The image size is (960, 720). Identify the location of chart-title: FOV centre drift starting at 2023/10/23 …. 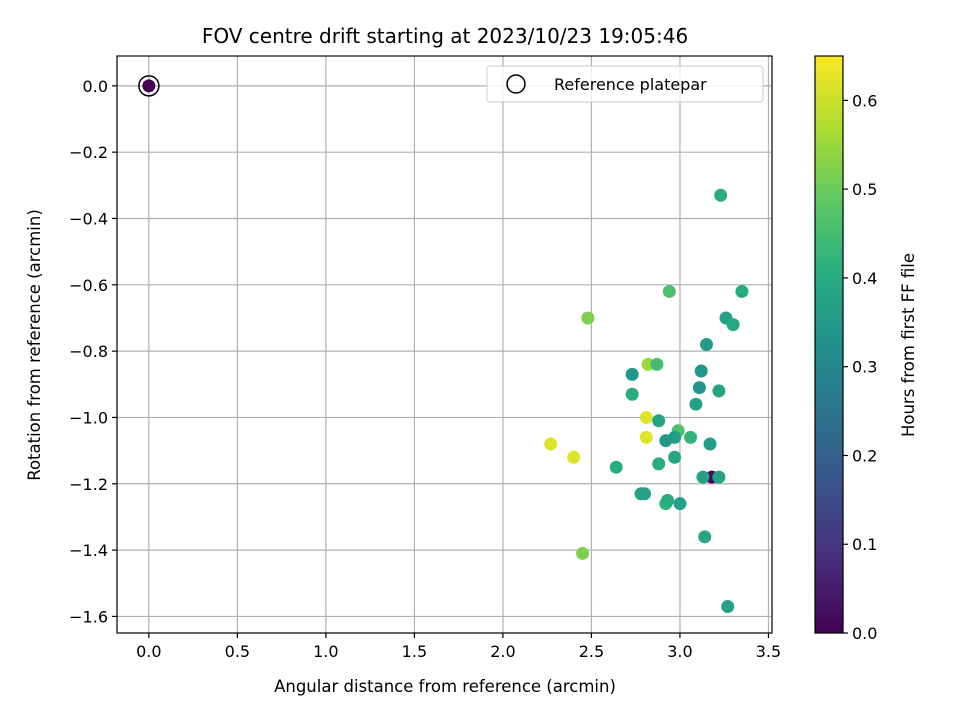
(445, 36).